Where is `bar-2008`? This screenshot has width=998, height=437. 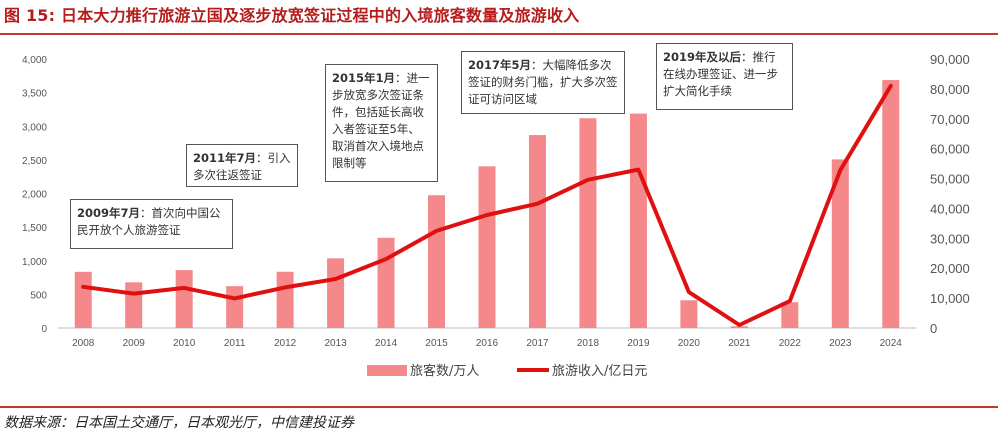 bar-2008 is located at coordinates (83, 299).